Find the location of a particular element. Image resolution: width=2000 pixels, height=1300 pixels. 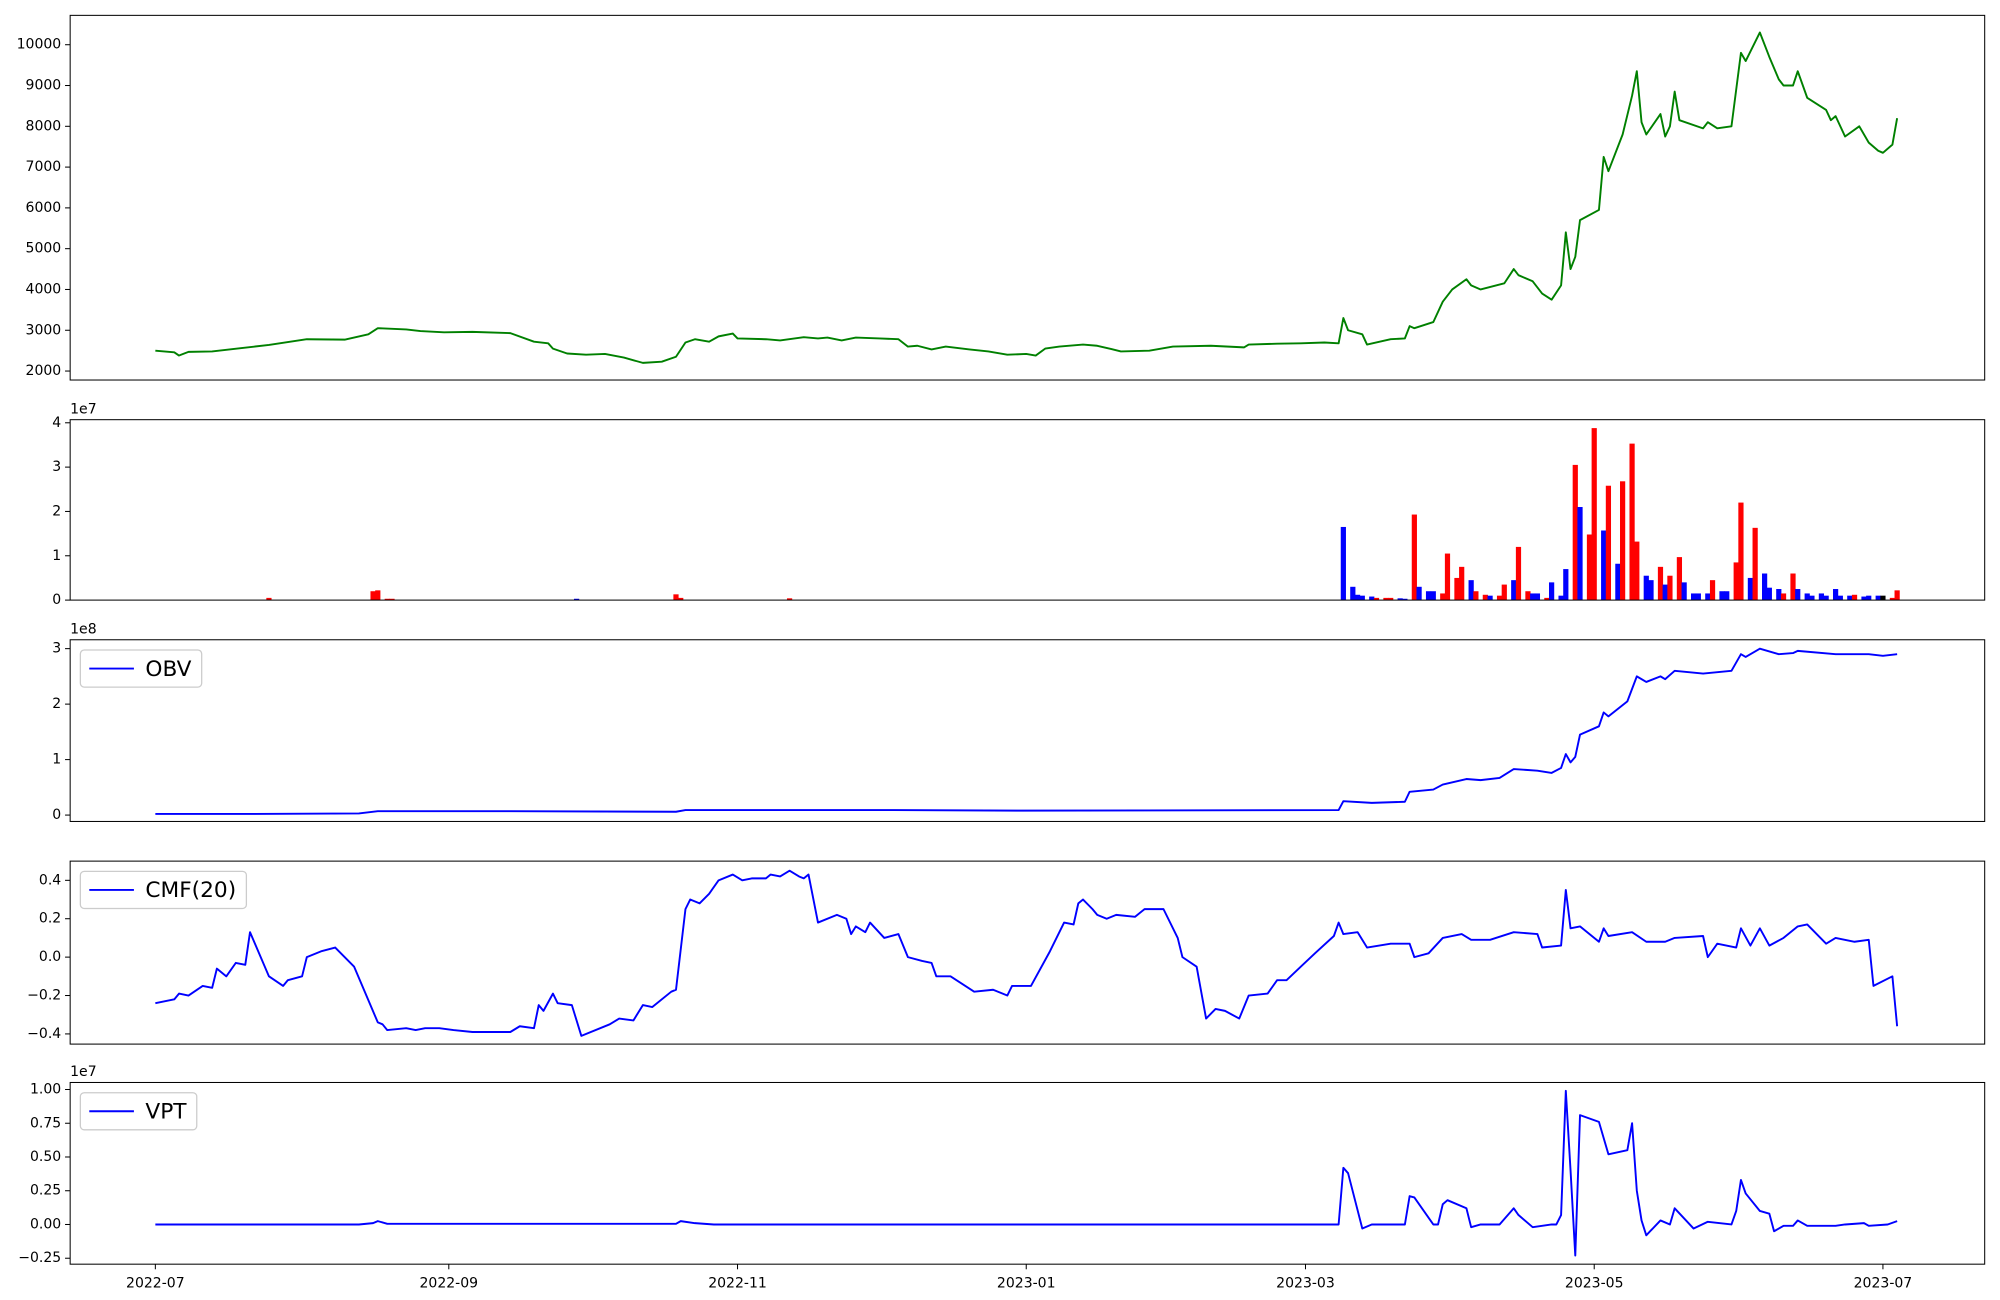

x-tick-label: 2023-03 is located at coordinates (1305, 1283).